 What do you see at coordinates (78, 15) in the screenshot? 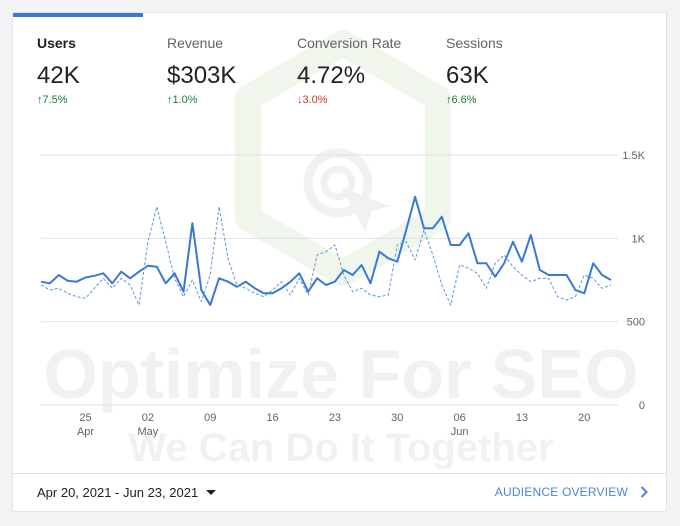
I see `active-tab-indicator` at bounding box center [78, 15].